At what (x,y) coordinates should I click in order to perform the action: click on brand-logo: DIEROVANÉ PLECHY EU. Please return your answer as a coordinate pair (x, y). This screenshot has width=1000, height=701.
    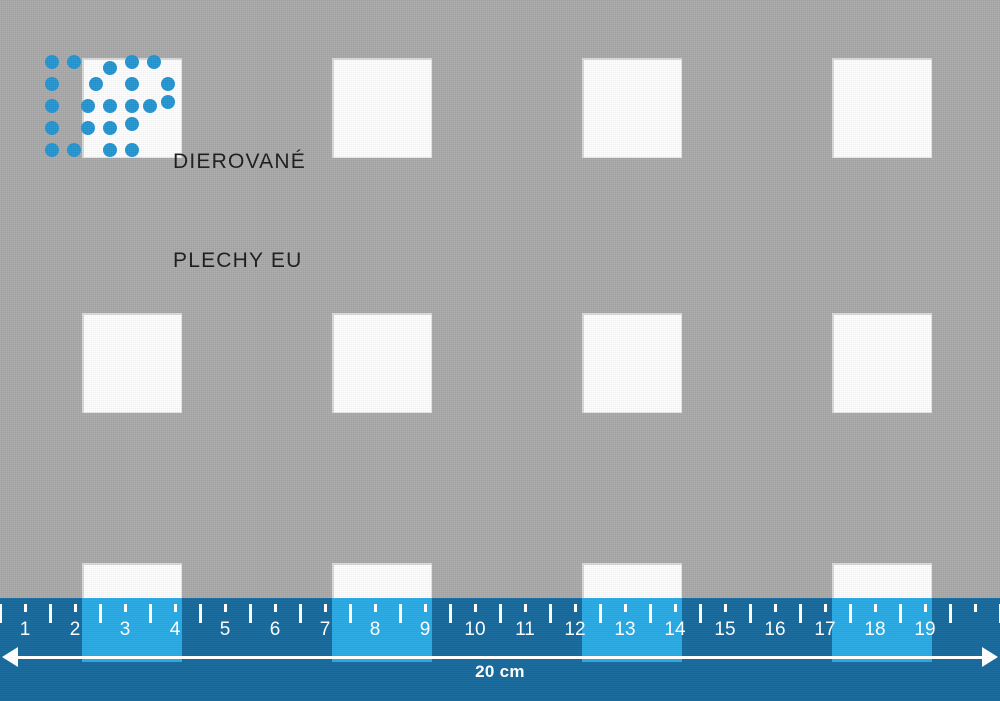
    Looking at the image, I should click on (190, 163).